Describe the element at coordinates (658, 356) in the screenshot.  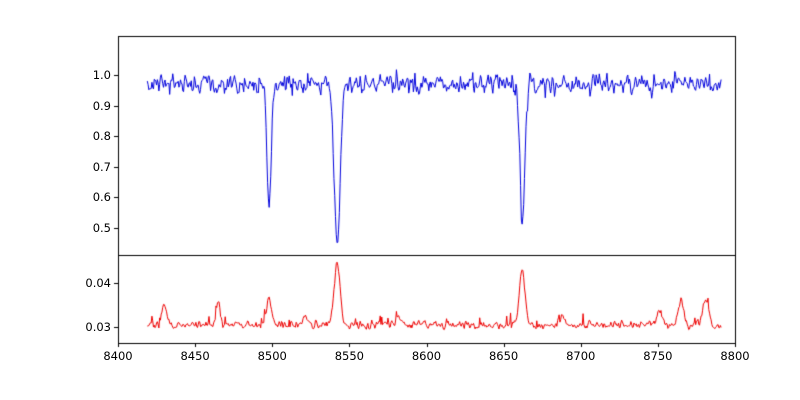
I see `x-tick-label: 8750` at that location.